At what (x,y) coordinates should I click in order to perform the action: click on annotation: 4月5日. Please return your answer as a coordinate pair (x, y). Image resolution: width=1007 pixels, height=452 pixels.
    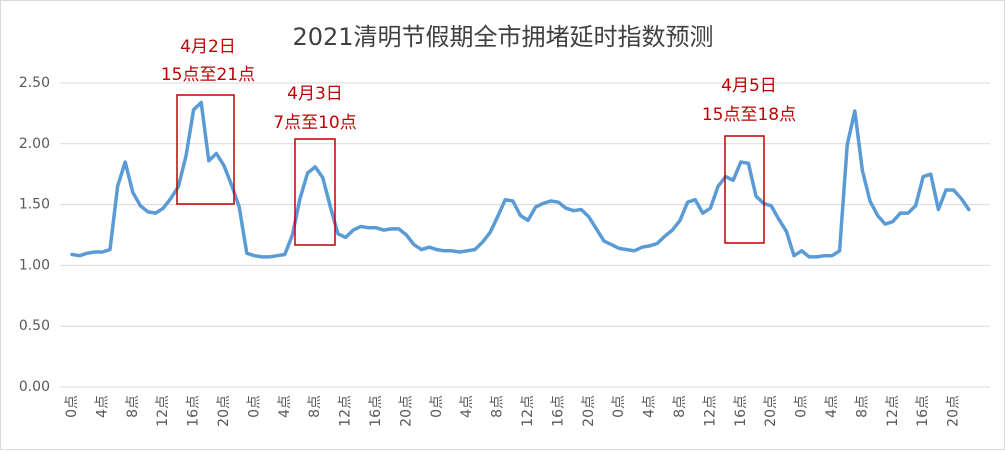
    Looking at the image, I should click on (749, 86).